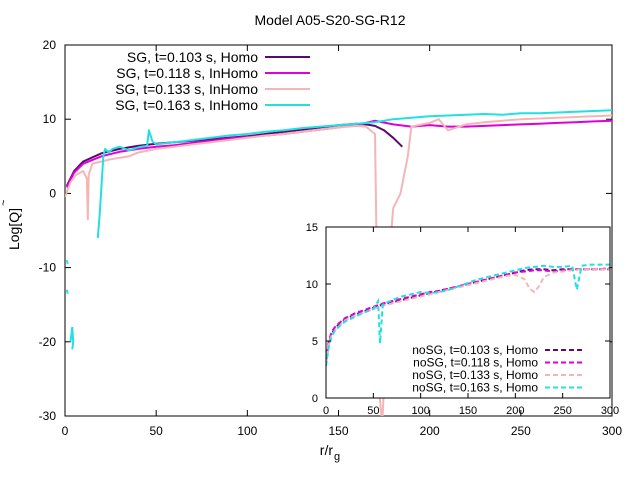  I want to click on x-axis-label: r/r g, so click(330, 452).